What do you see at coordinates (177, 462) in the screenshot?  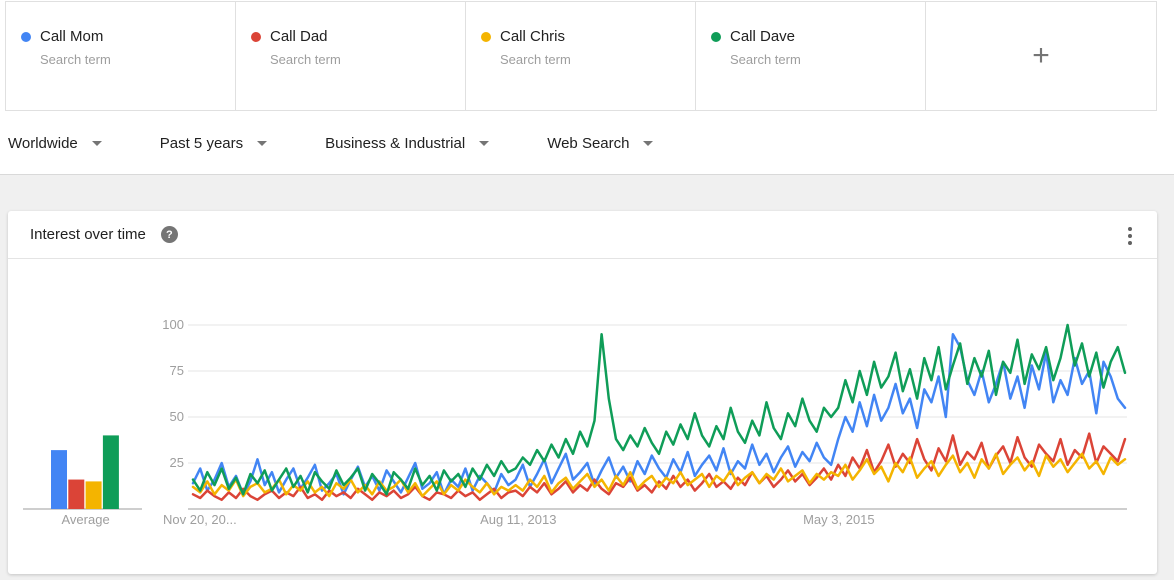 I see `y-tick-label: 25` at bounding box center [177, 462].